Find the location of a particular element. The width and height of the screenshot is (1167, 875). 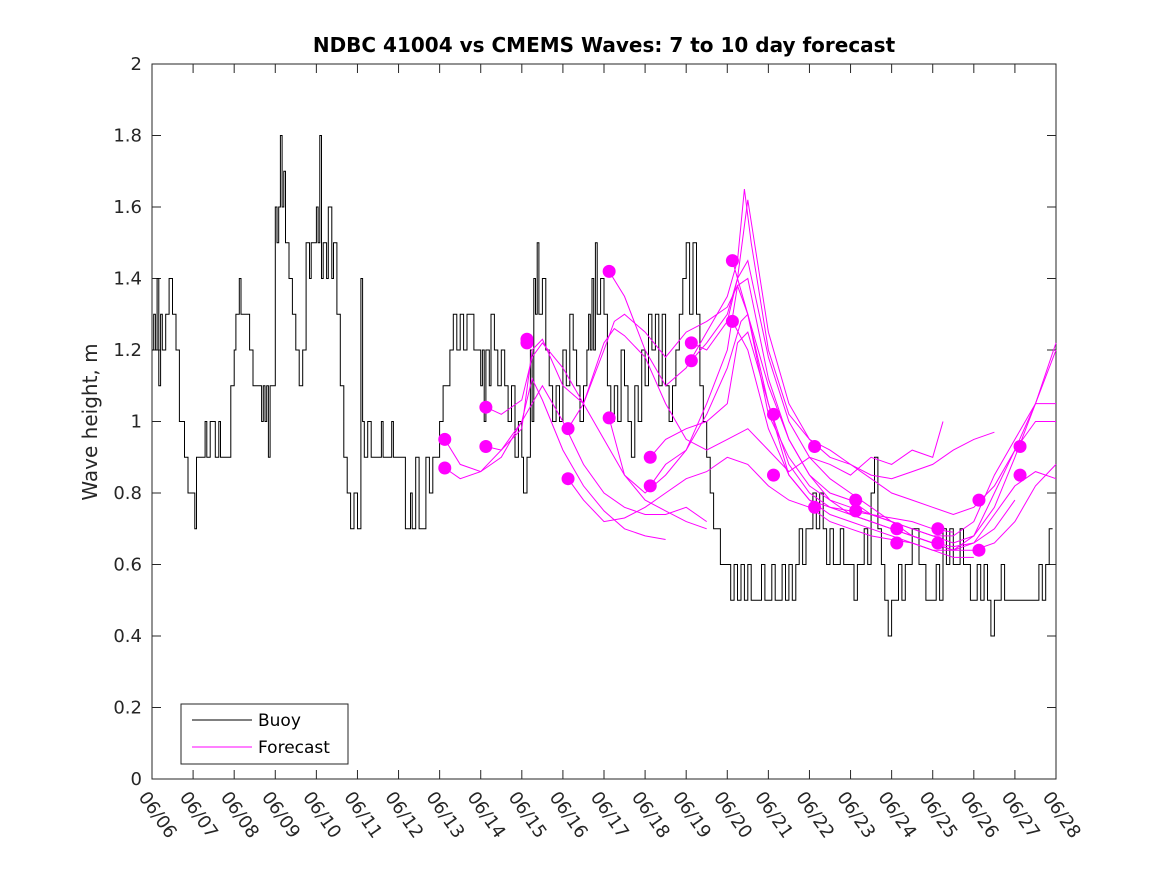

y-tick-label: 1 is located at coordinates (136, 422).